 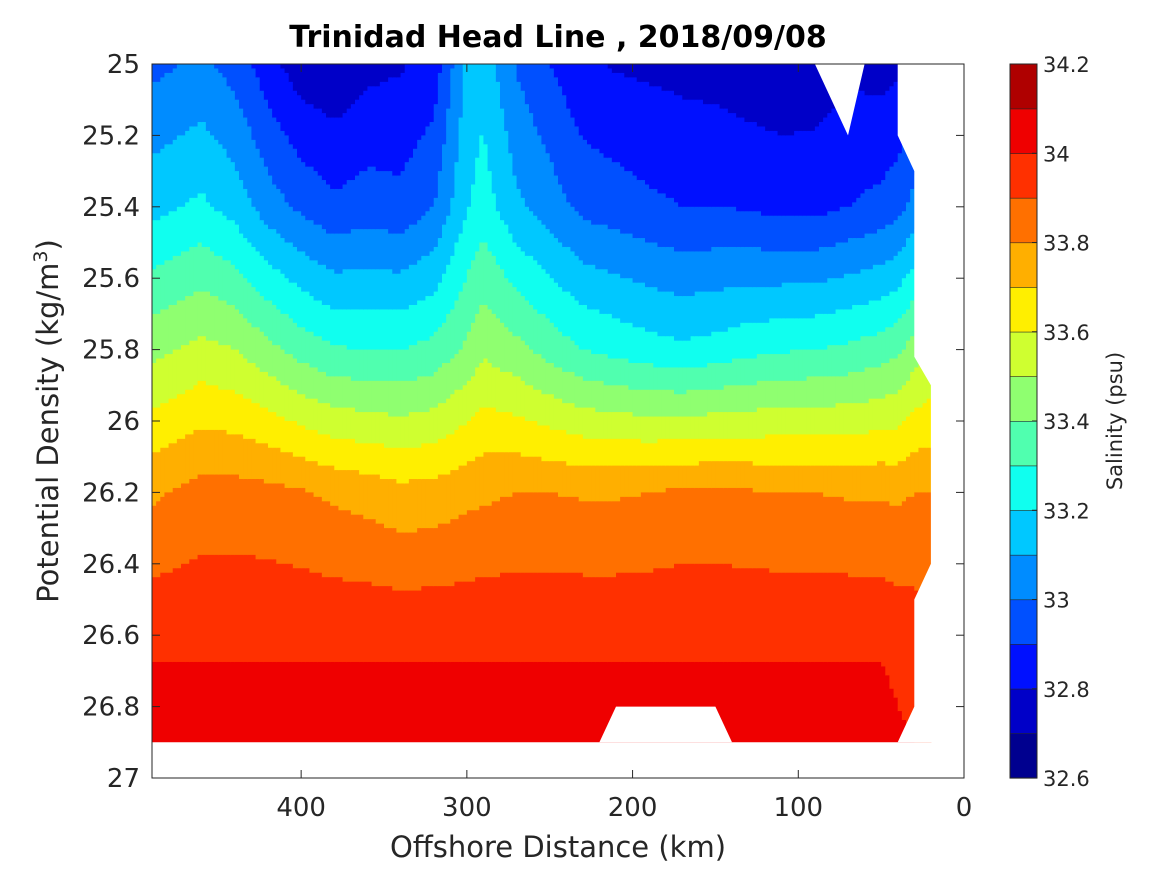 I want to click on y-tick-label: 25, so click(x=123, y=65).